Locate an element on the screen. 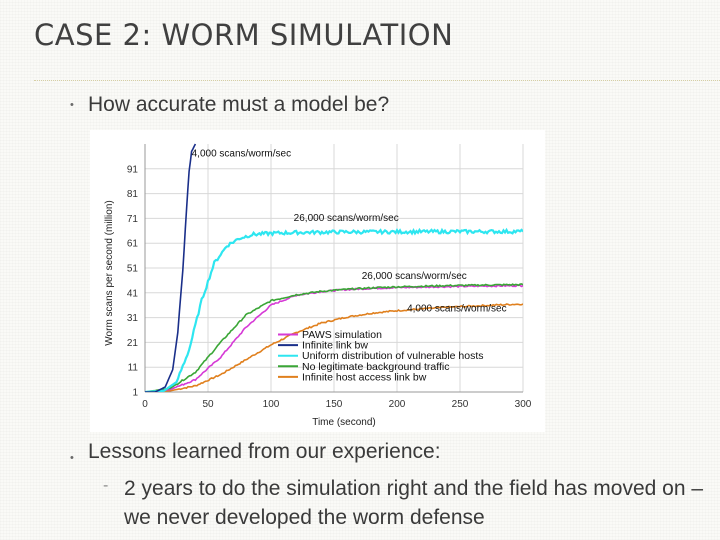 The width and height of the screenshot is (720, 540). x-tick-label: 150 is located at coordinates (334, 404).